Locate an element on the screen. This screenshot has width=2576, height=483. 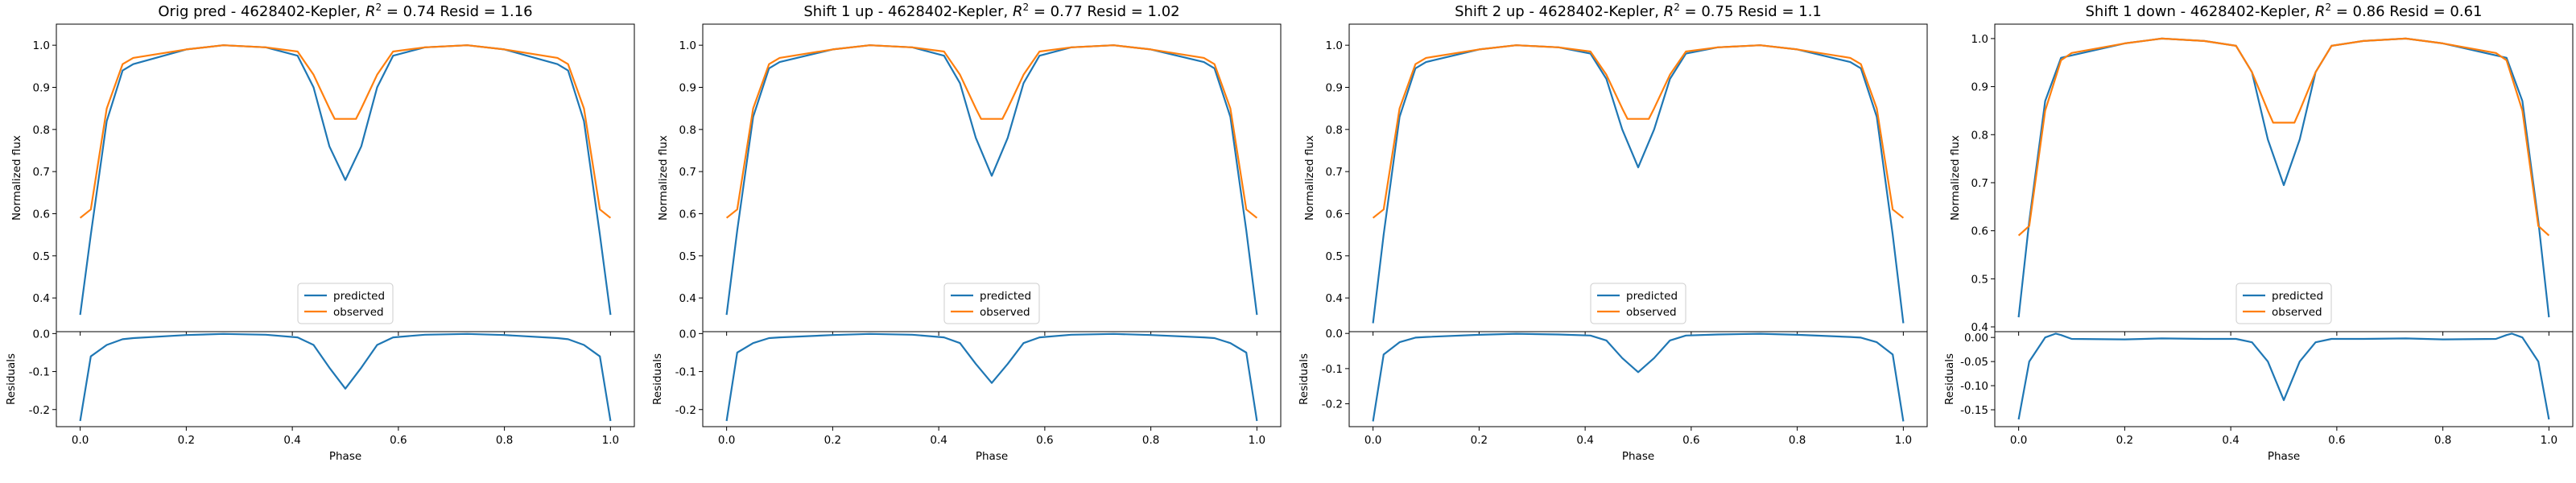
bottom-ytick-label: 0.00 is located at coordinates (1976, 338).